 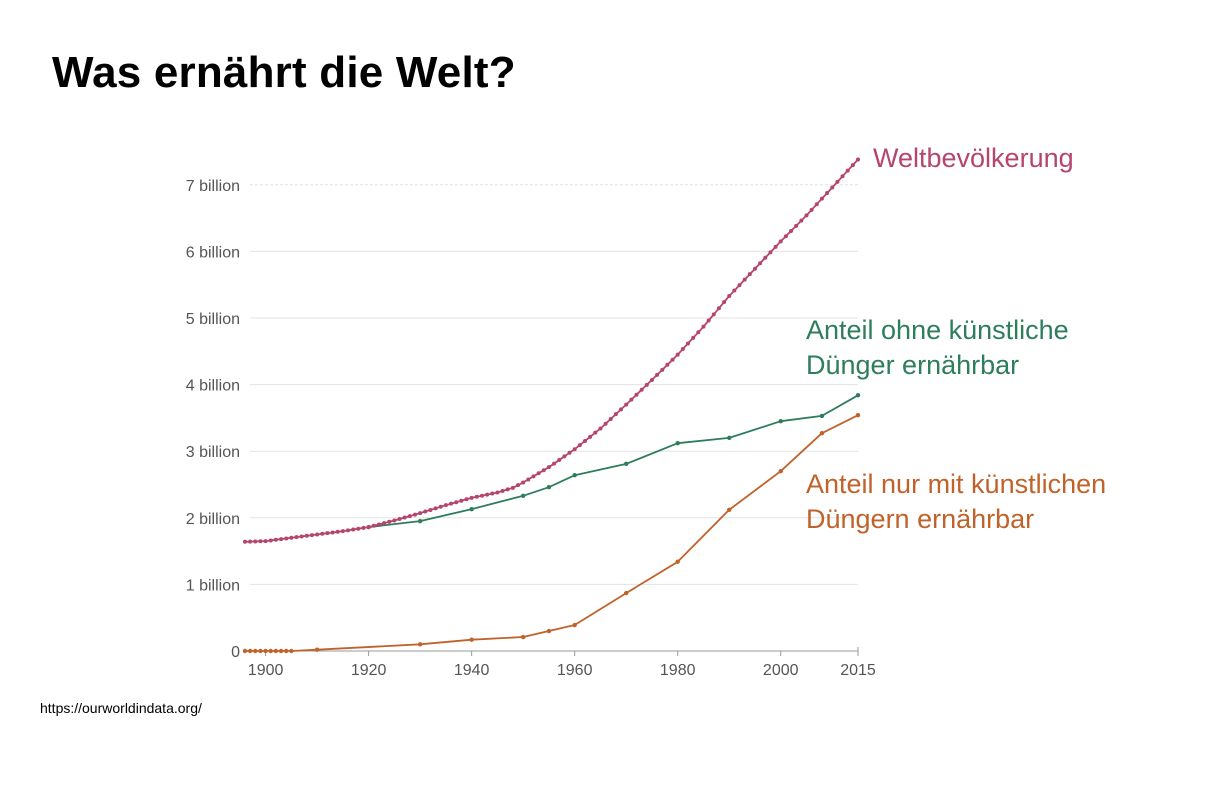 What do you see at coordinates (213, 452) in the screenshot?
I see `y-tick-label: 3 billion` at bounding box center [213, 452].